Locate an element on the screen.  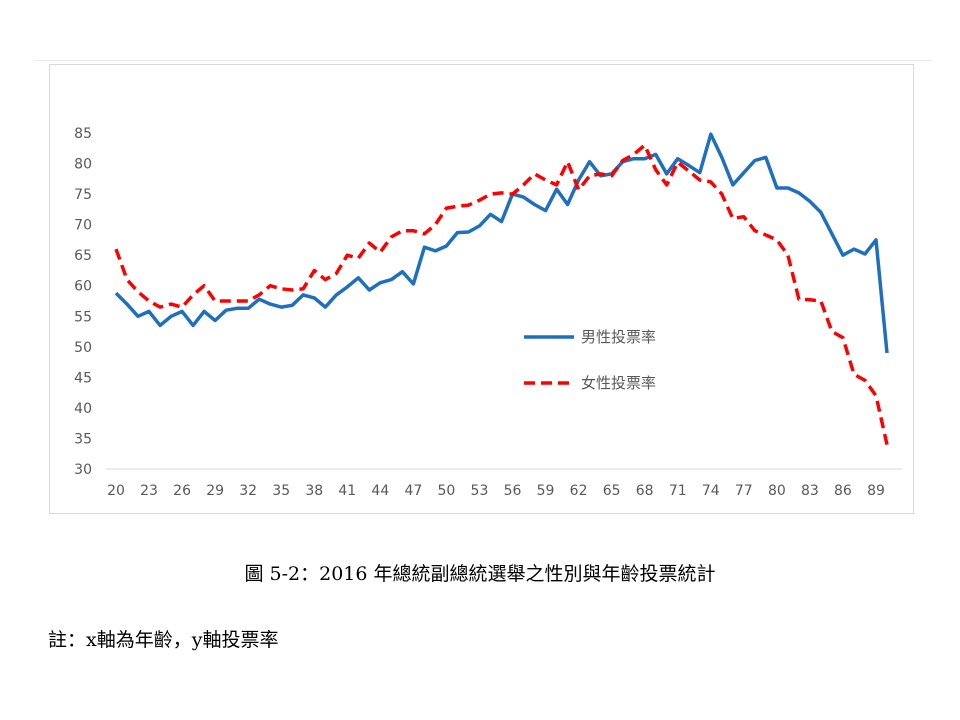
x-tick-label: 32 is located at coordinates (248, 491).